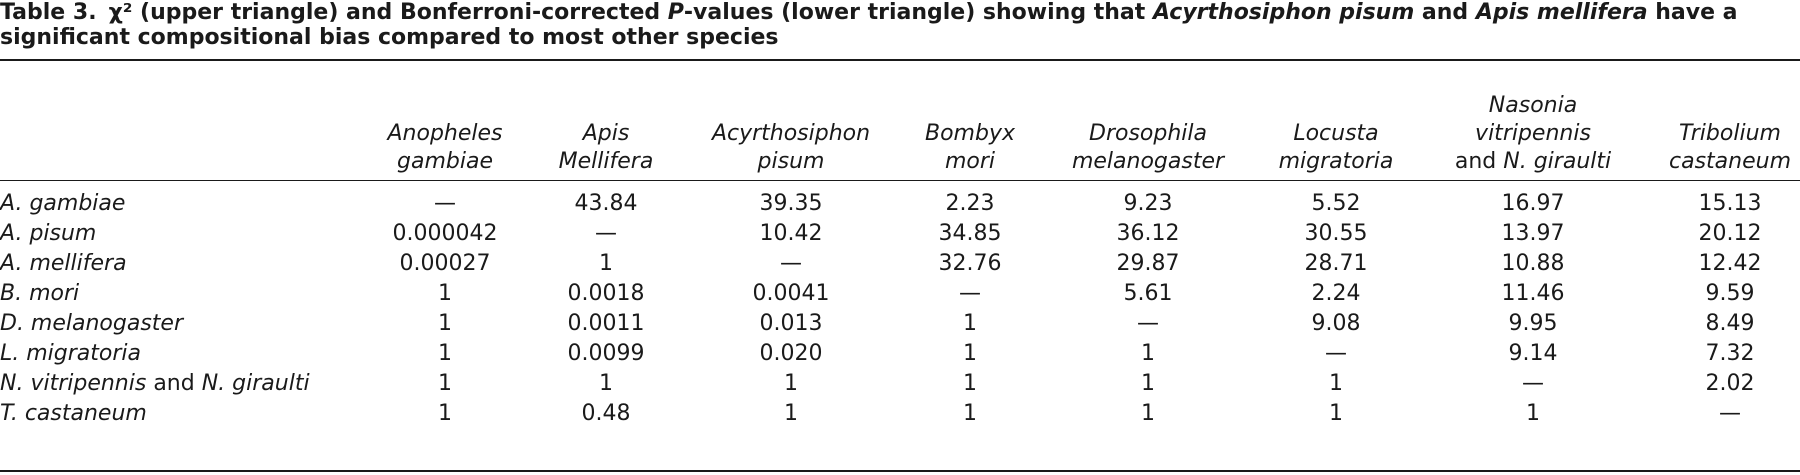  I want to click on table-cell: 8.49, so click(1730, 323).